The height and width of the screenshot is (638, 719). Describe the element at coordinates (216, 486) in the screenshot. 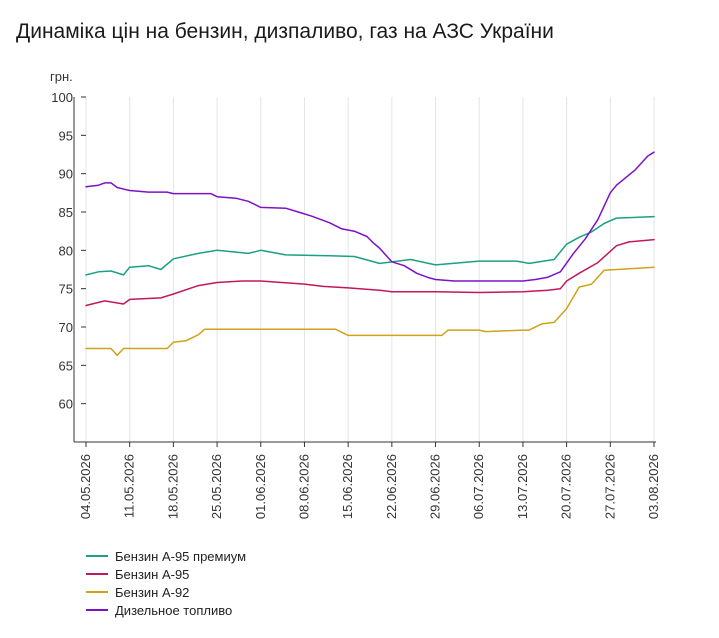

I see `x-tick-label: 25.05.2026` at that location.